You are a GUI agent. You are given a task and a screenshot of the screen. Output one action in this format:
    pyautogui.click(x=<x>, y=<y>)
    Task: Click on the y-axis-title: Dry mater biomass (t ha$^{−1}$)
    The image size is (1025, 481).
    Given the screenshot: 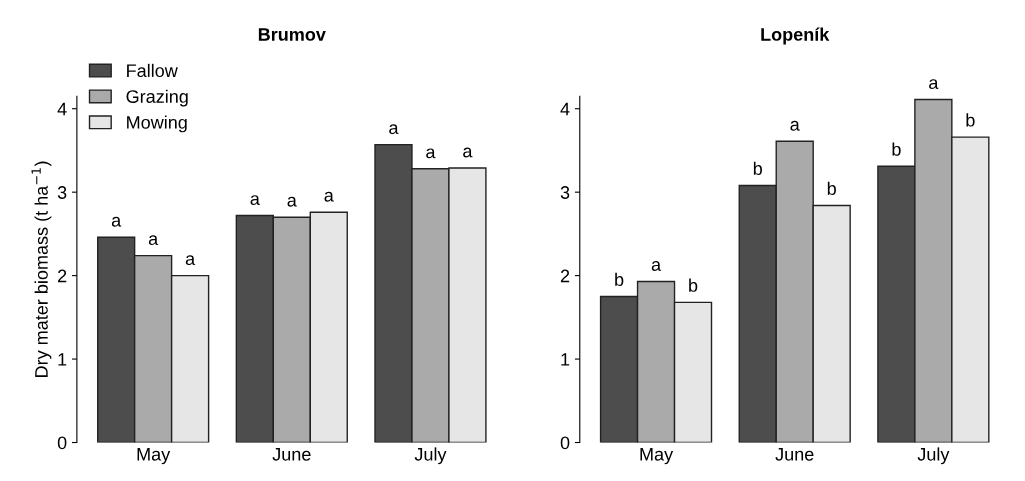 What is the action you would take?
    pyautogui.click(x=41, y=269)
    